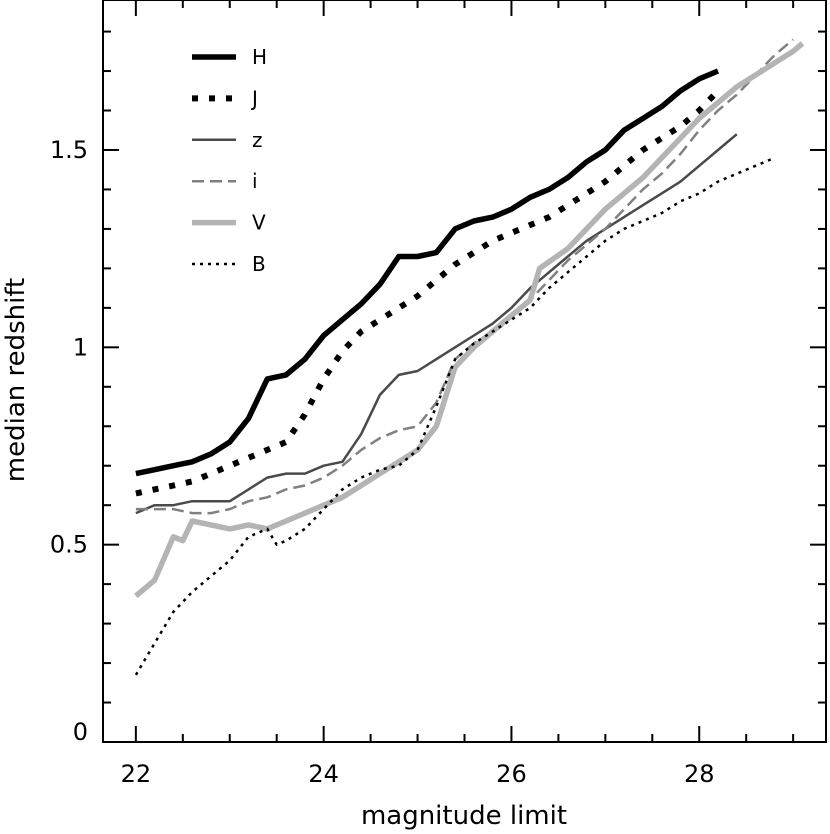  I want to click on x-tick-label: 24, so click(323, 774).